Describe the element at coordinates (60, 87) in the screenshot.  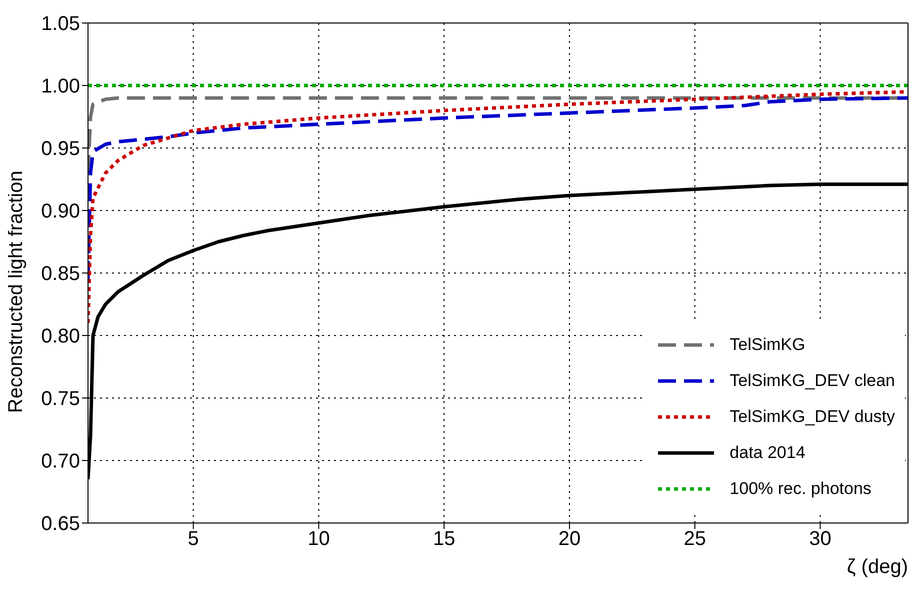
I see `y-tick-label: 1.00` at that location.